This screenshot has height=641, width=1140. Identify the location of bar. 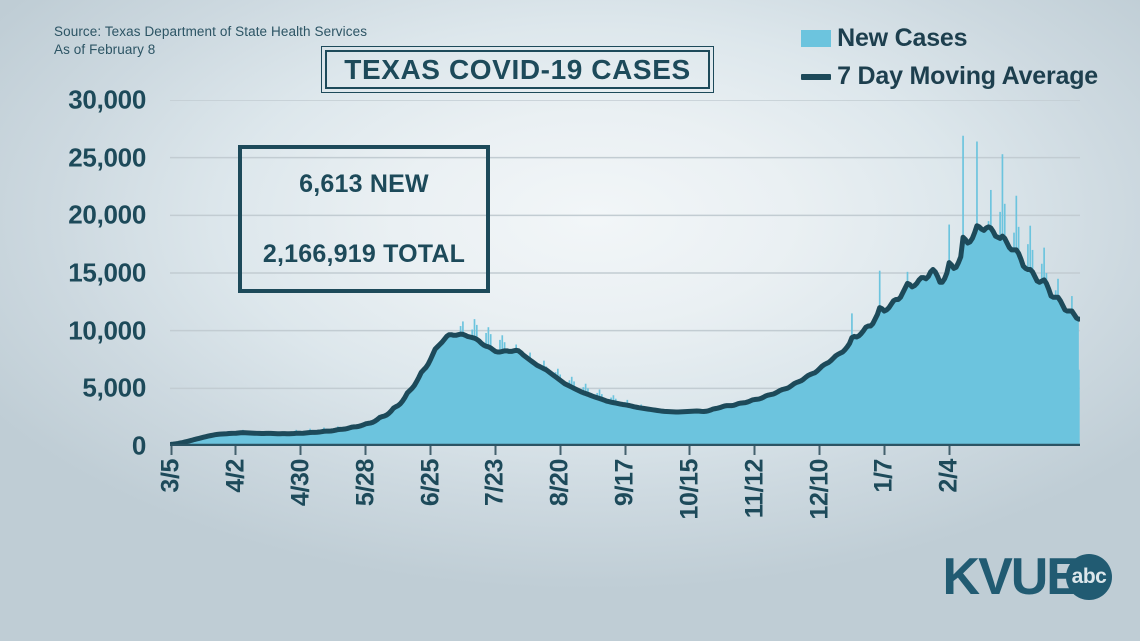
(1079, 407).